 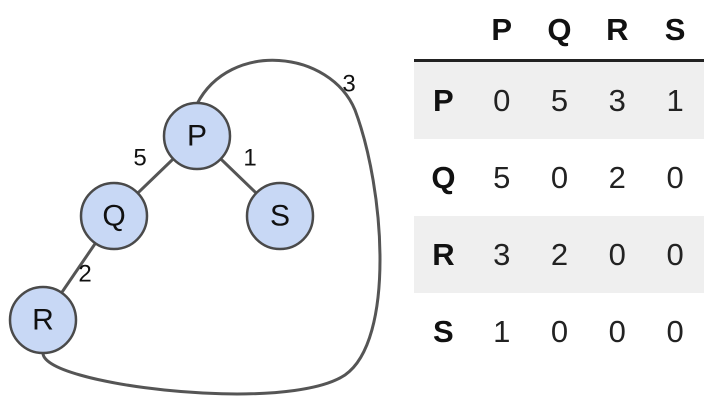 I want to click on node-s-circle, so click(x=280, y=216).